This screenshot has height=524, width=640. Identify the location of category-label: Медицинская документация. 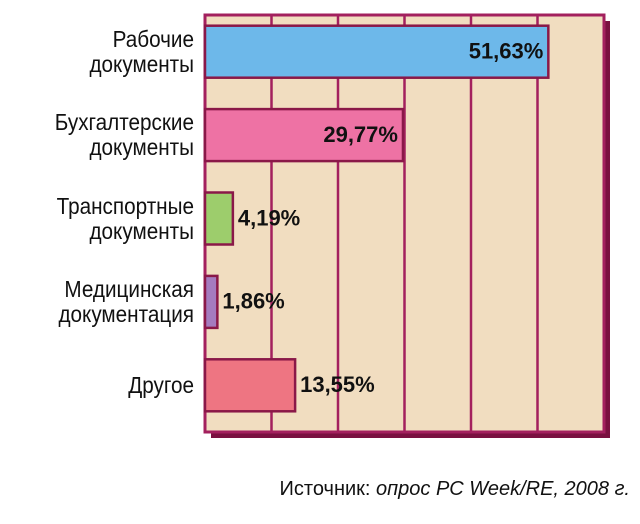
(126, 301).